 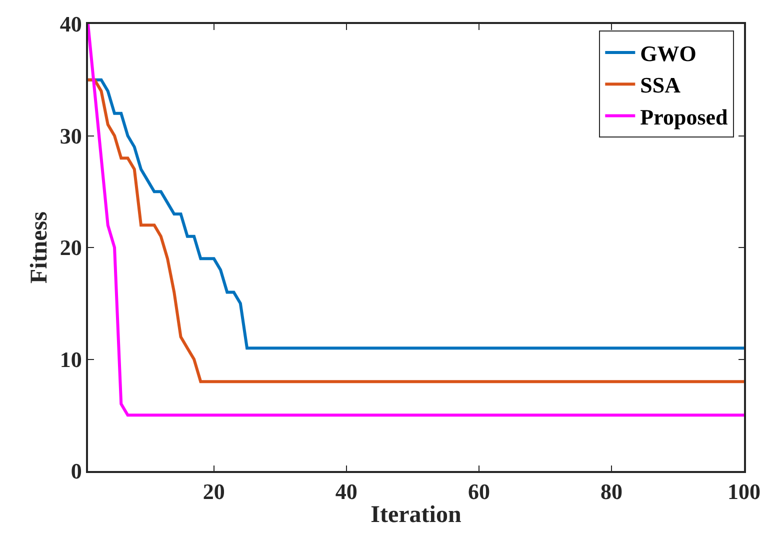 I want to click on y-tick-label: 20, so click(x=71, y=247).